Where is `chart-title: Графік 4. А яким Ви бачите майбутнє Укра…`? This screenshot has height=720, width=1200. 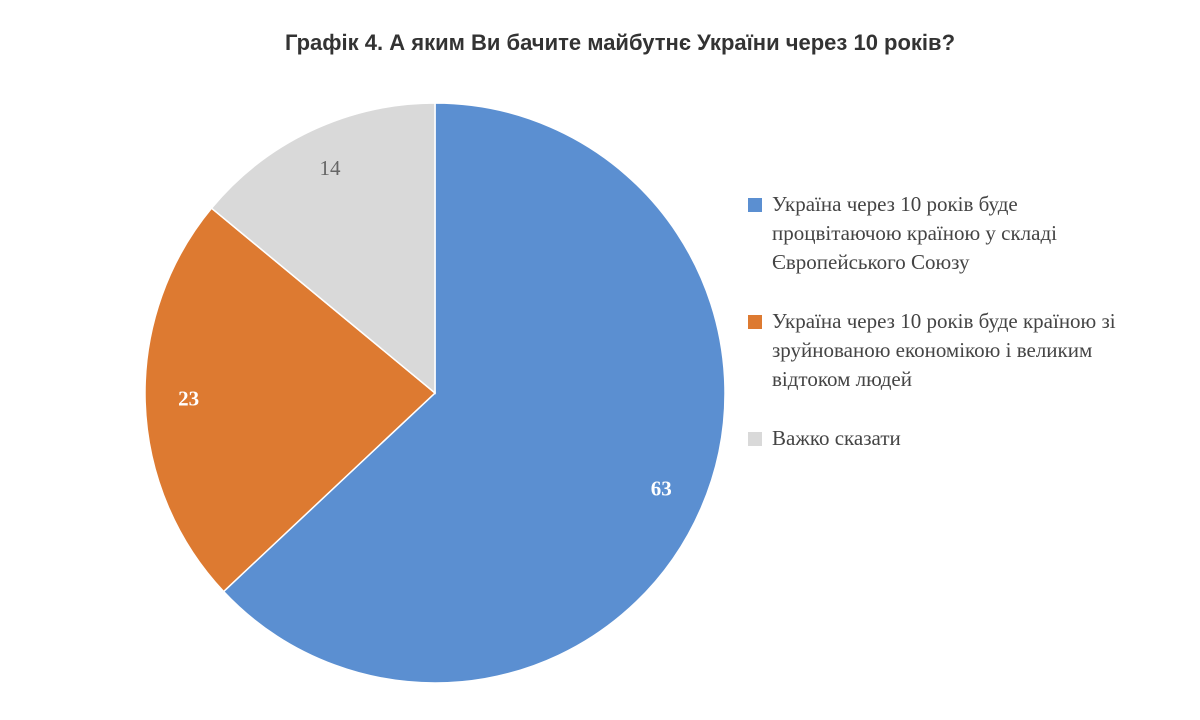
chart-title: Графік 4. А яким Ви бачите майбутнє Укра… is located at coordinates (620, 42).